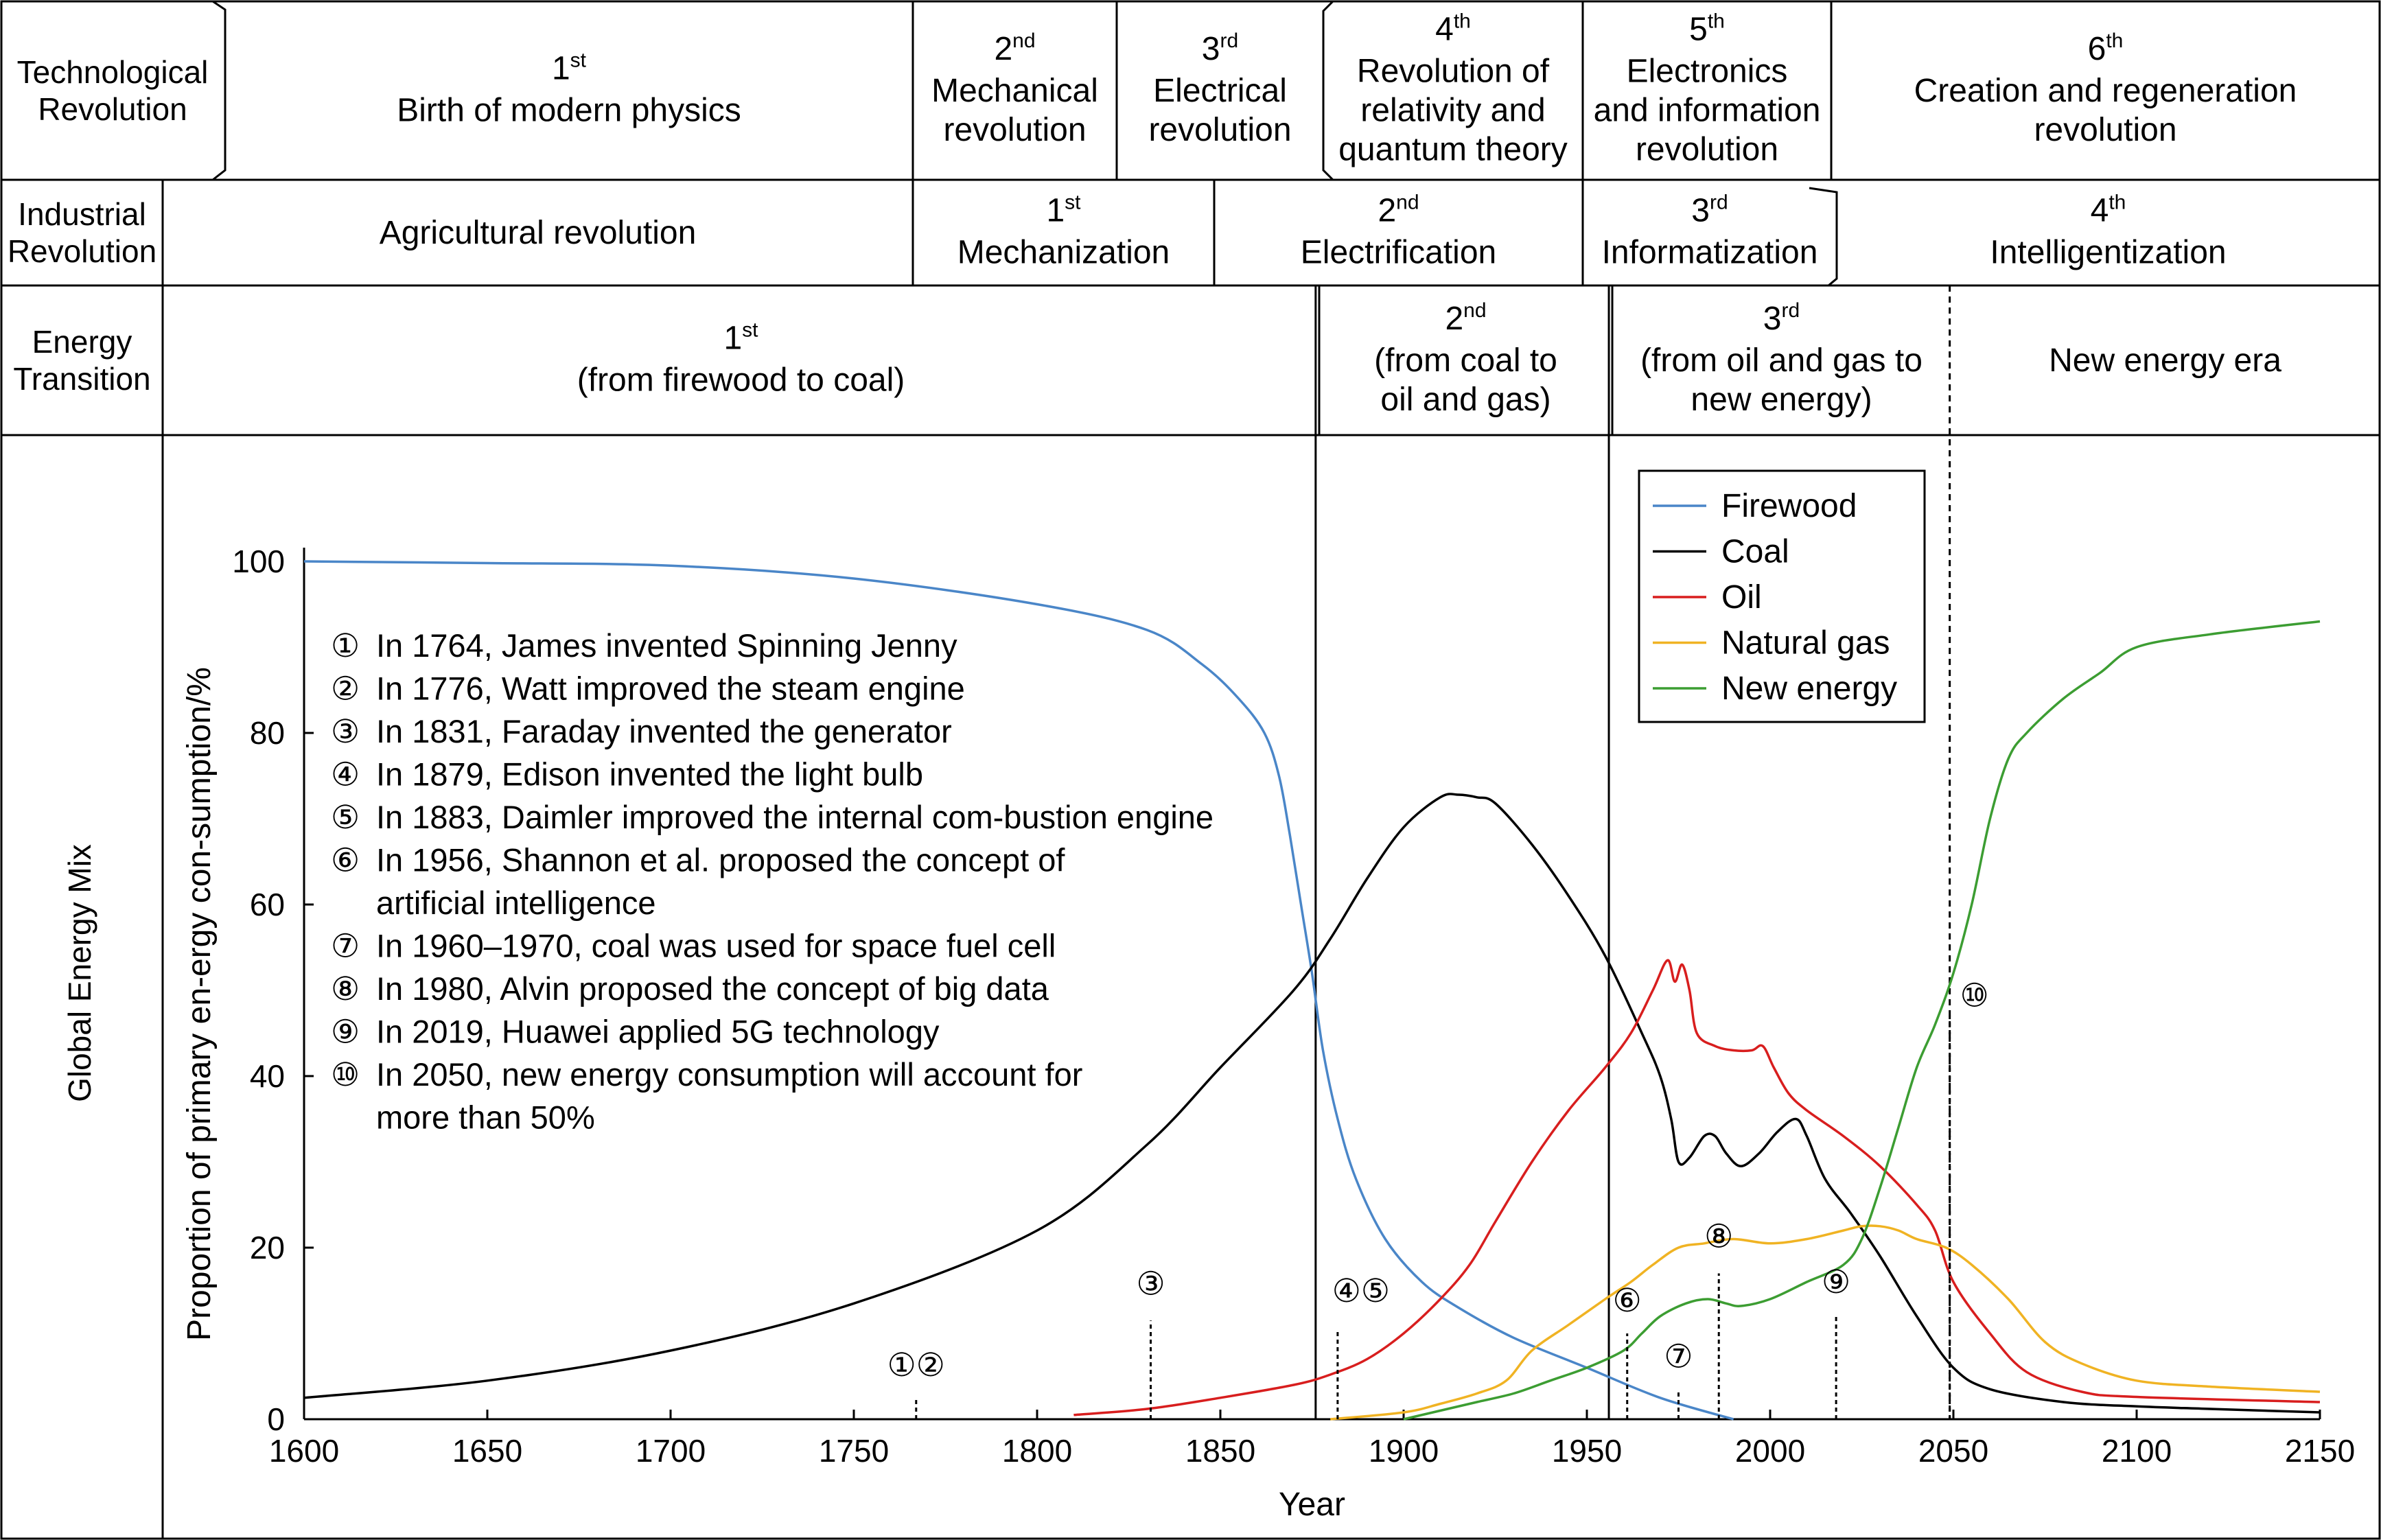  I want to click on x-tick-label: 1900, so click(1404, 1451).